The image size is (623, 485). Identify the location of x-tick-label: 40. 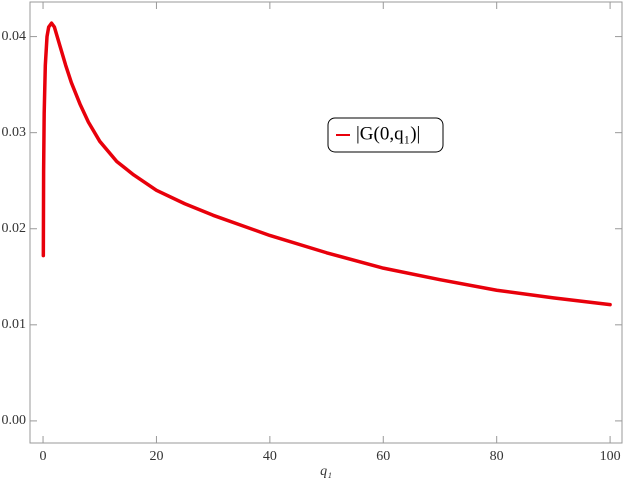
(270, 456).